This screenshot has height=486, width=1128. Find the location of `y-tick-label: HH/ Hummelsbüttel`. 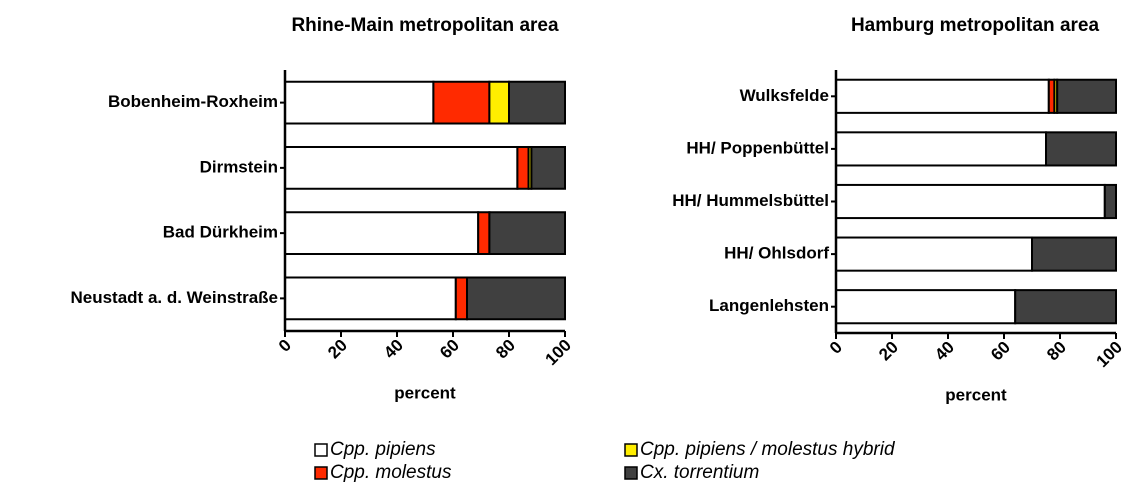

y-tick-label: HH/ Hummelsbüttel is located at coordinates (750, 200).